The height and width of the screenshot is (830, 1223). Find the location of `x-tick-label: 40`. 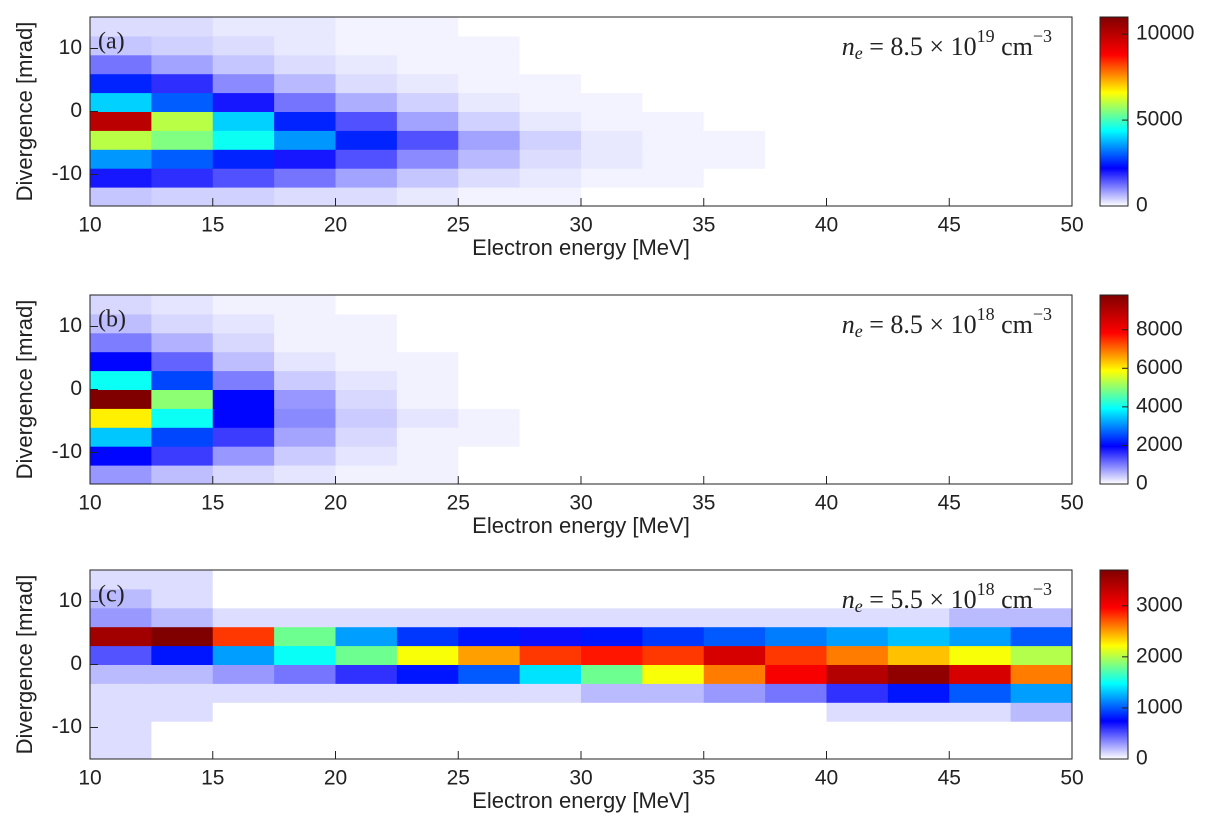

x-tick-label: 40 is located at coordinates (826, 225).